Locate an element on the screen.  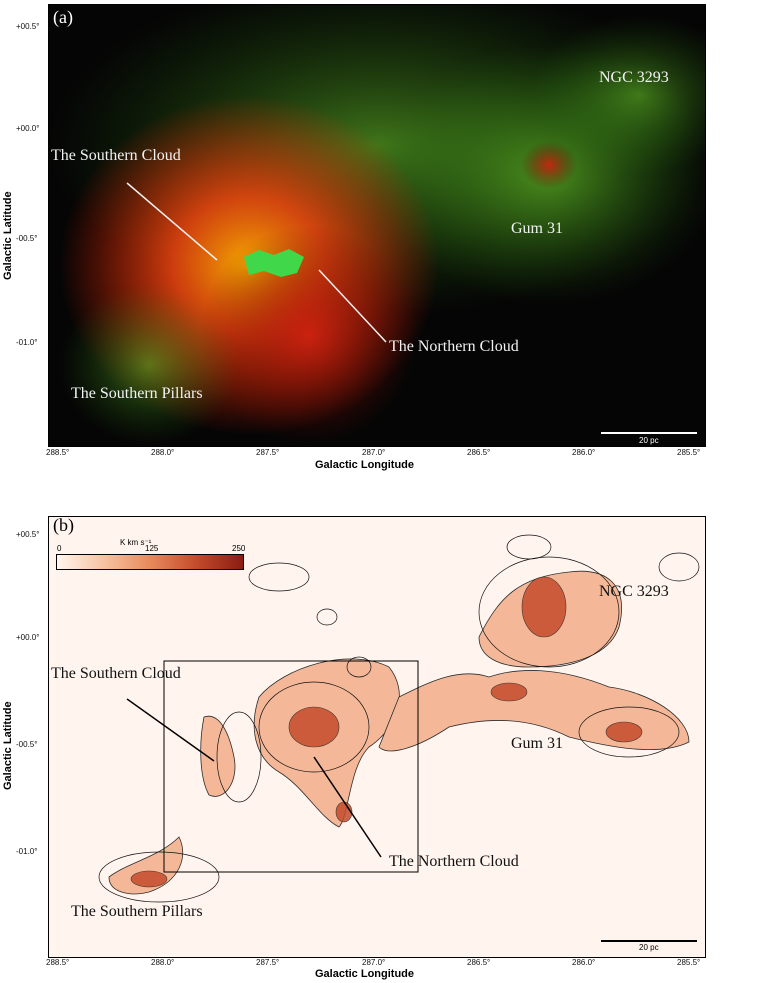
panel-b-xtick: 285.5° is located at coordinates (689, 962).